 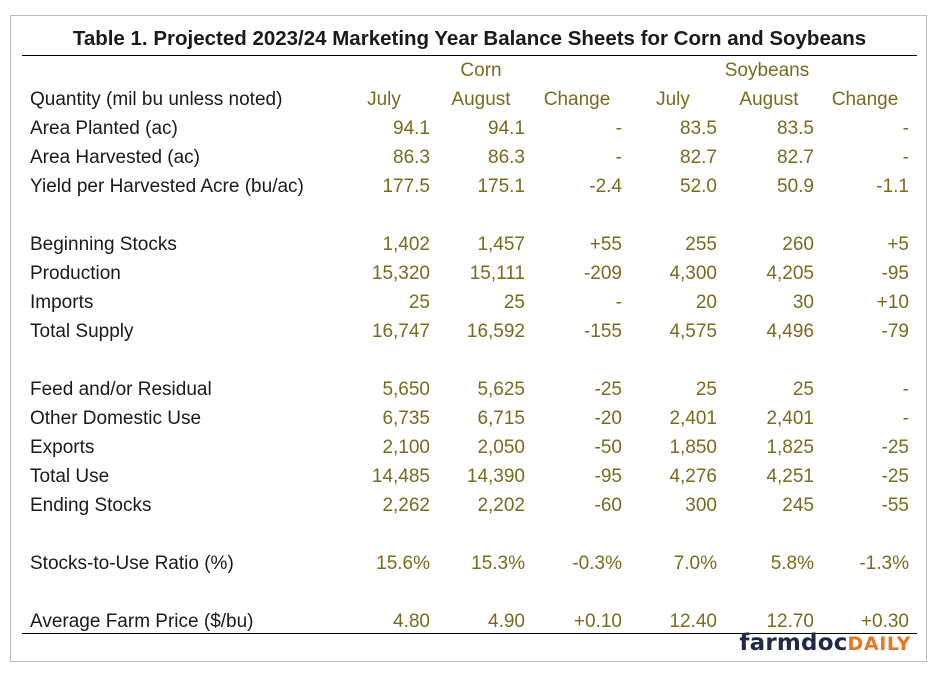 I want to click on row-value: 4,251, so click(x=790, y=476).